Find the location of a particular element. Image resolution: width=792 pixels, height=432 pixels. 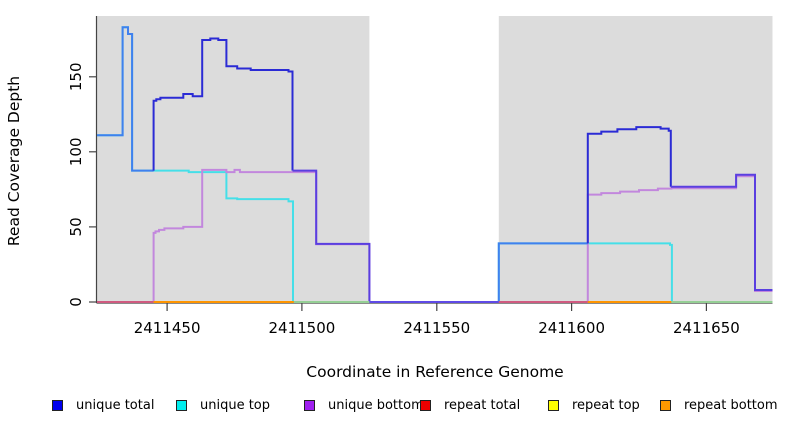

legend-swatch-unique-bottom is located at coordinates (309, 405).